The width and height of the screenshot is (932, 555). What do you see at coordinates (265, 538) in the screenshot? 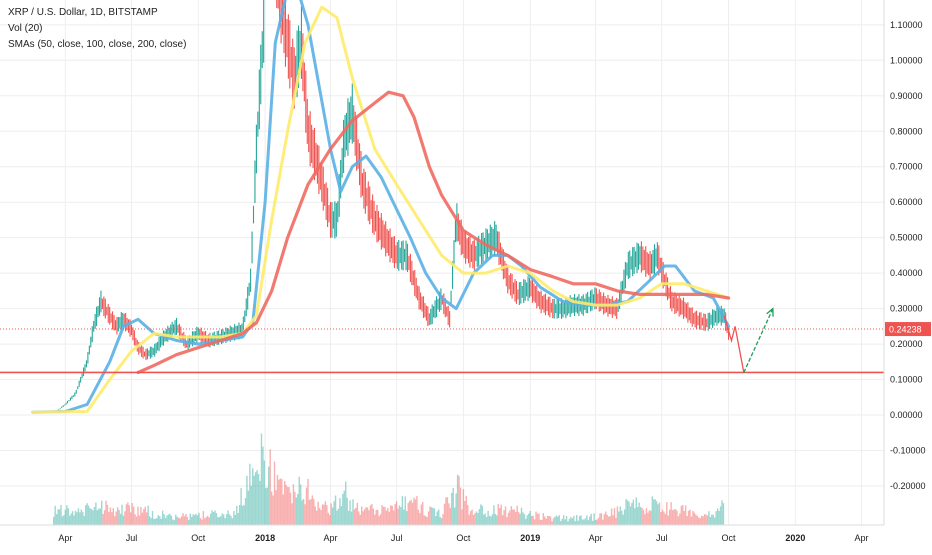
I see `x-tick-label: 2018` at bounding box center [265, 538].